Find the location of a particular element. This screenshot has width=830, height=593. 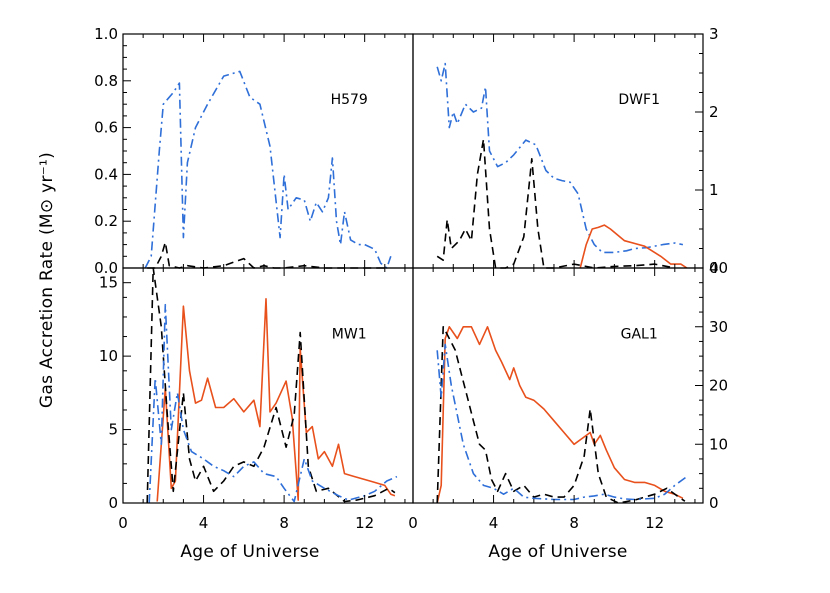

y-tick-label: 15 is located at coordinates (108, 283).